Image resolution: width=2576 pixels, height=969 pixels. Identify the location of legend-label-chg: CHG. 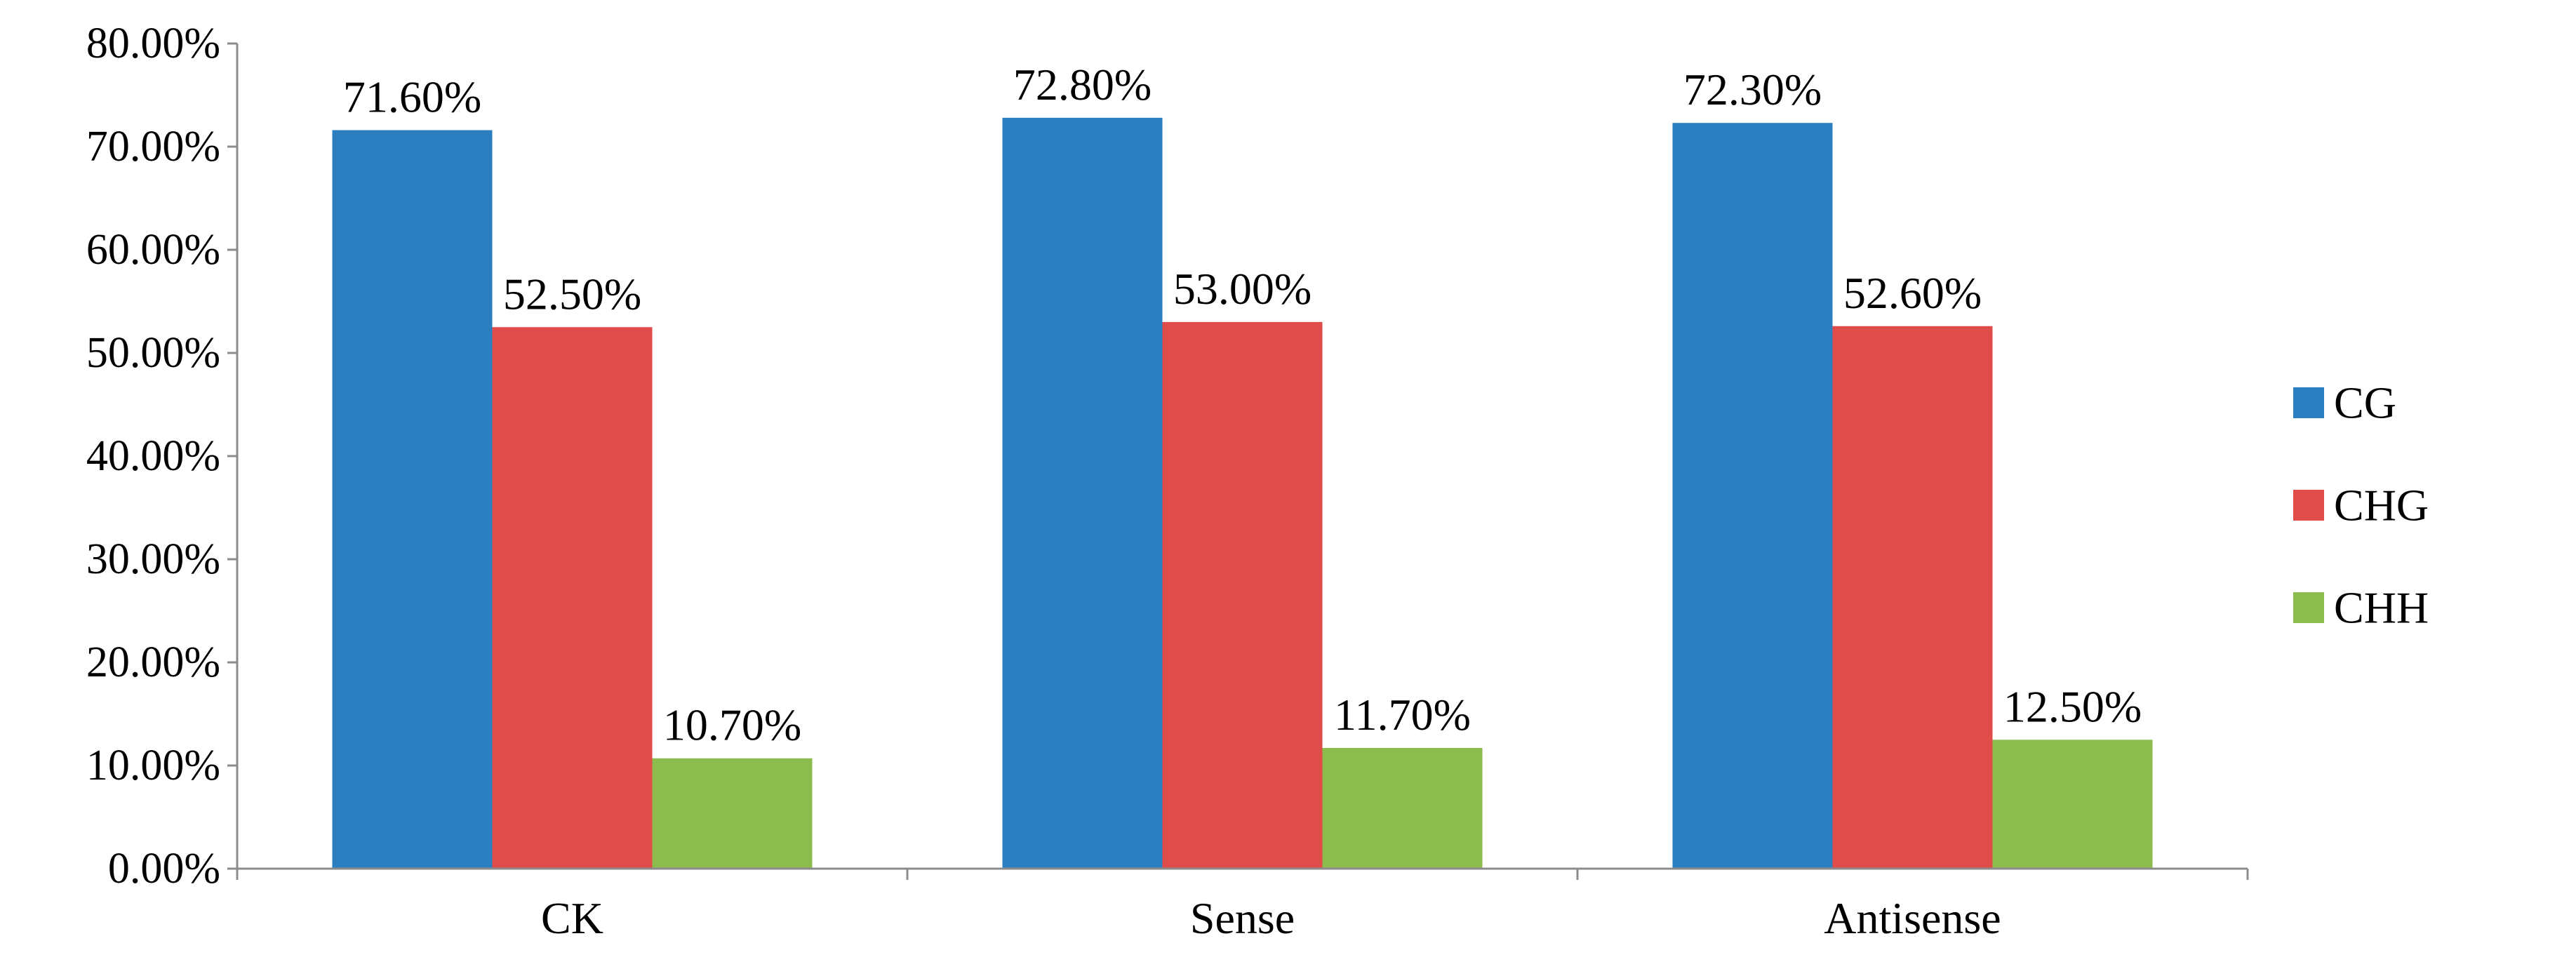
(2381, 505).